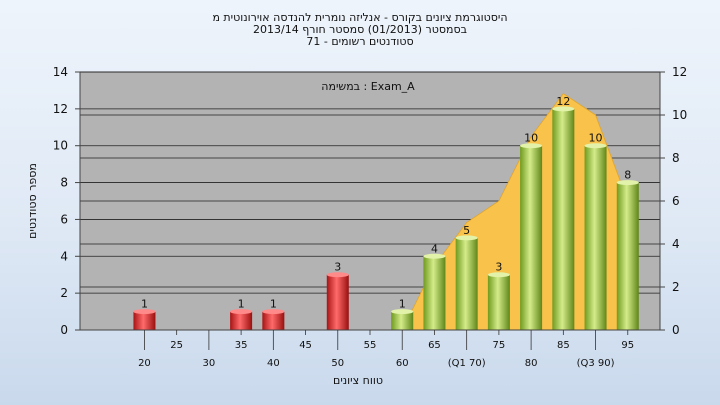  What do you see at coordinates (627, 175) in the screenshot?
I see `bar-label-95: 8` at bounding box center [627, 175].